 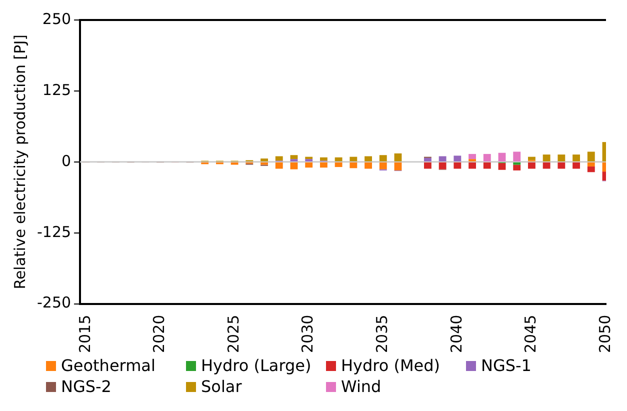 I want to click on y-tick-label: 125, so click(x=57, y=89).